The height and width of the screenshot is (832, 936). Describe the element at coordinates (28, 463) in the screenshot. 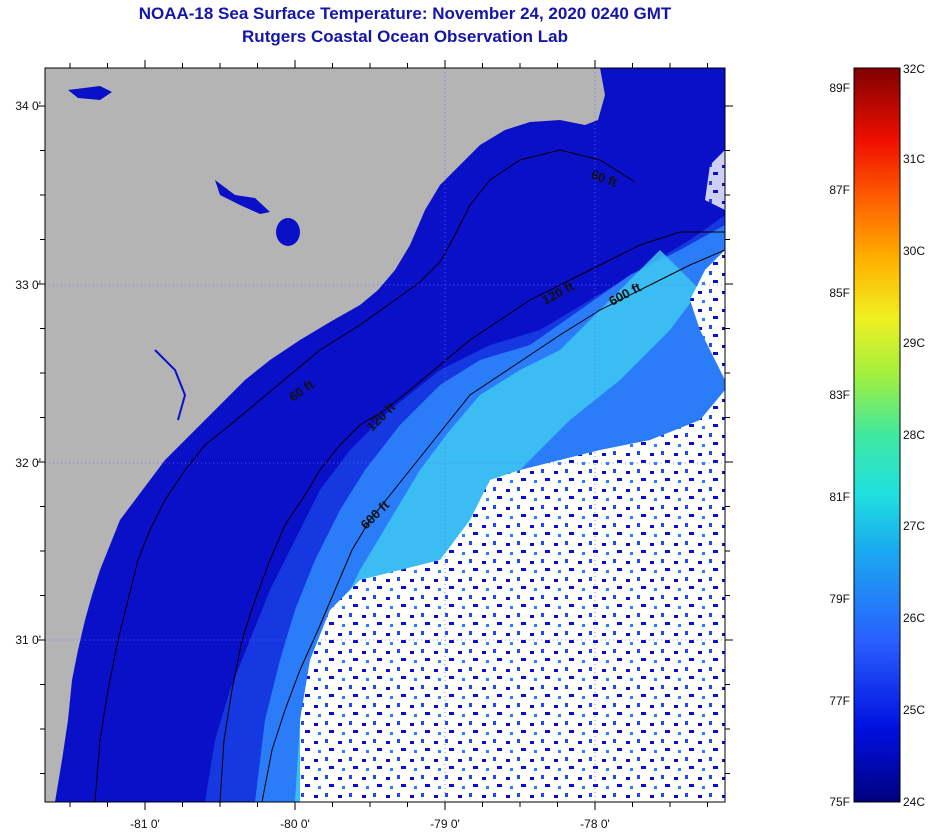

I see `lat-label: 32 0'` at that location.